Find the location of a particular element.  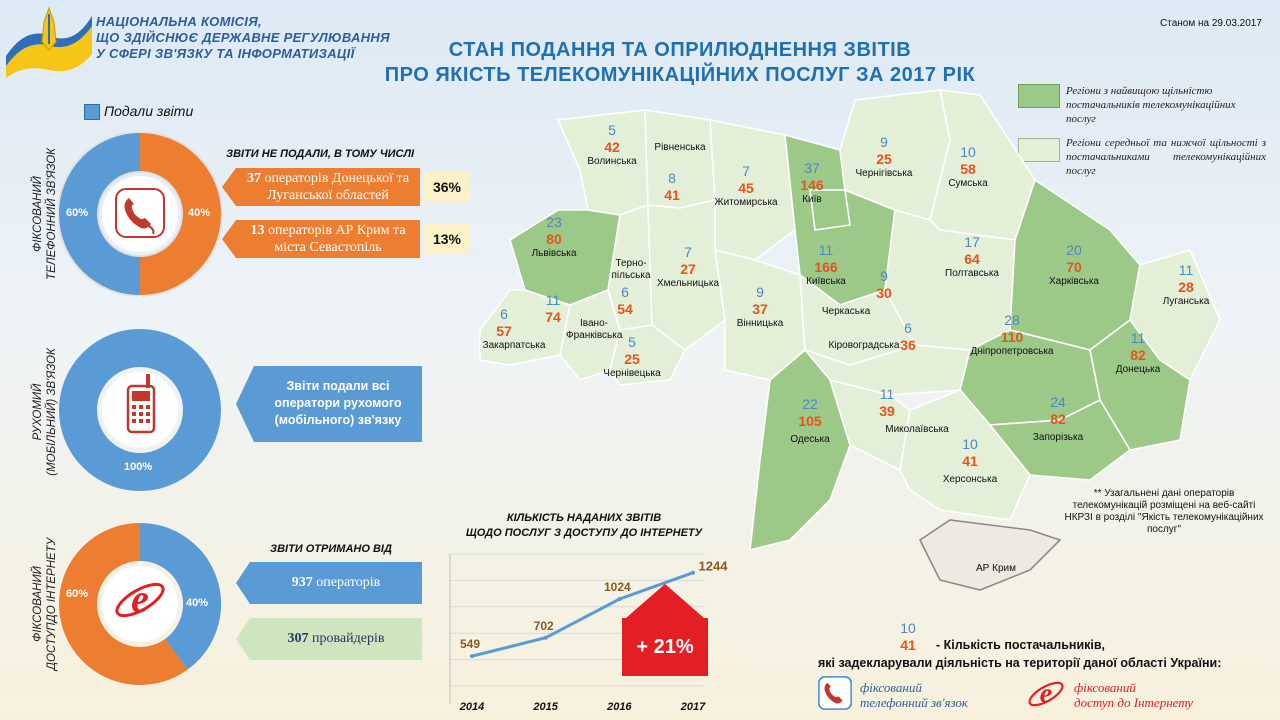

region-kyiv-city: 37 146 Київ is located at coordinates (812, 183).